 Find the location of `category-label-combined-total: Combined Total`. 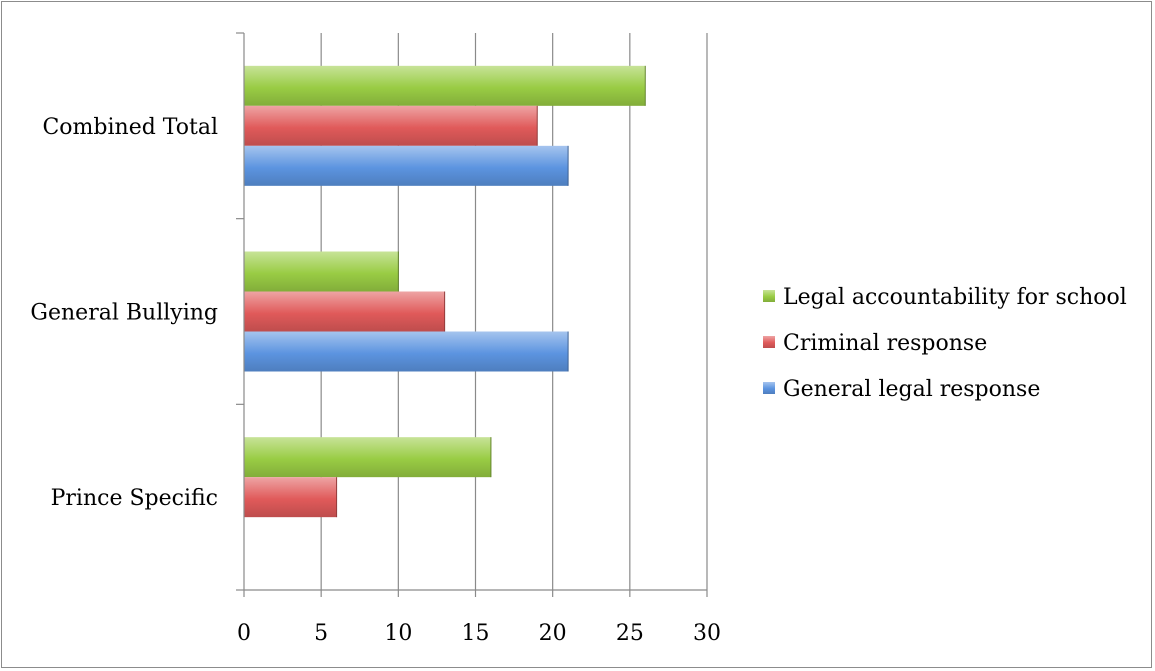

category-label-combined-total: Combined Total is located at coordinates (130, 127).